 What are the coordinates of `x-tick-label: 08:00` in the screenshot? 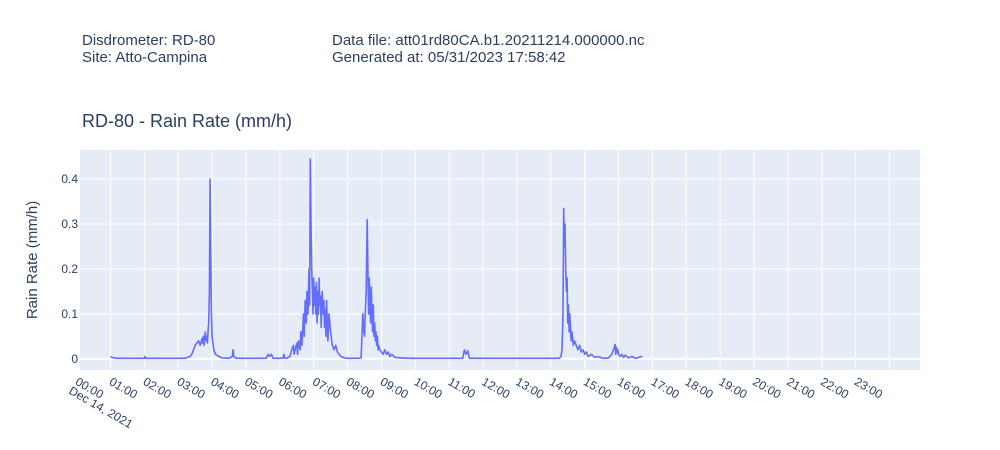 It's located at (360, 387).